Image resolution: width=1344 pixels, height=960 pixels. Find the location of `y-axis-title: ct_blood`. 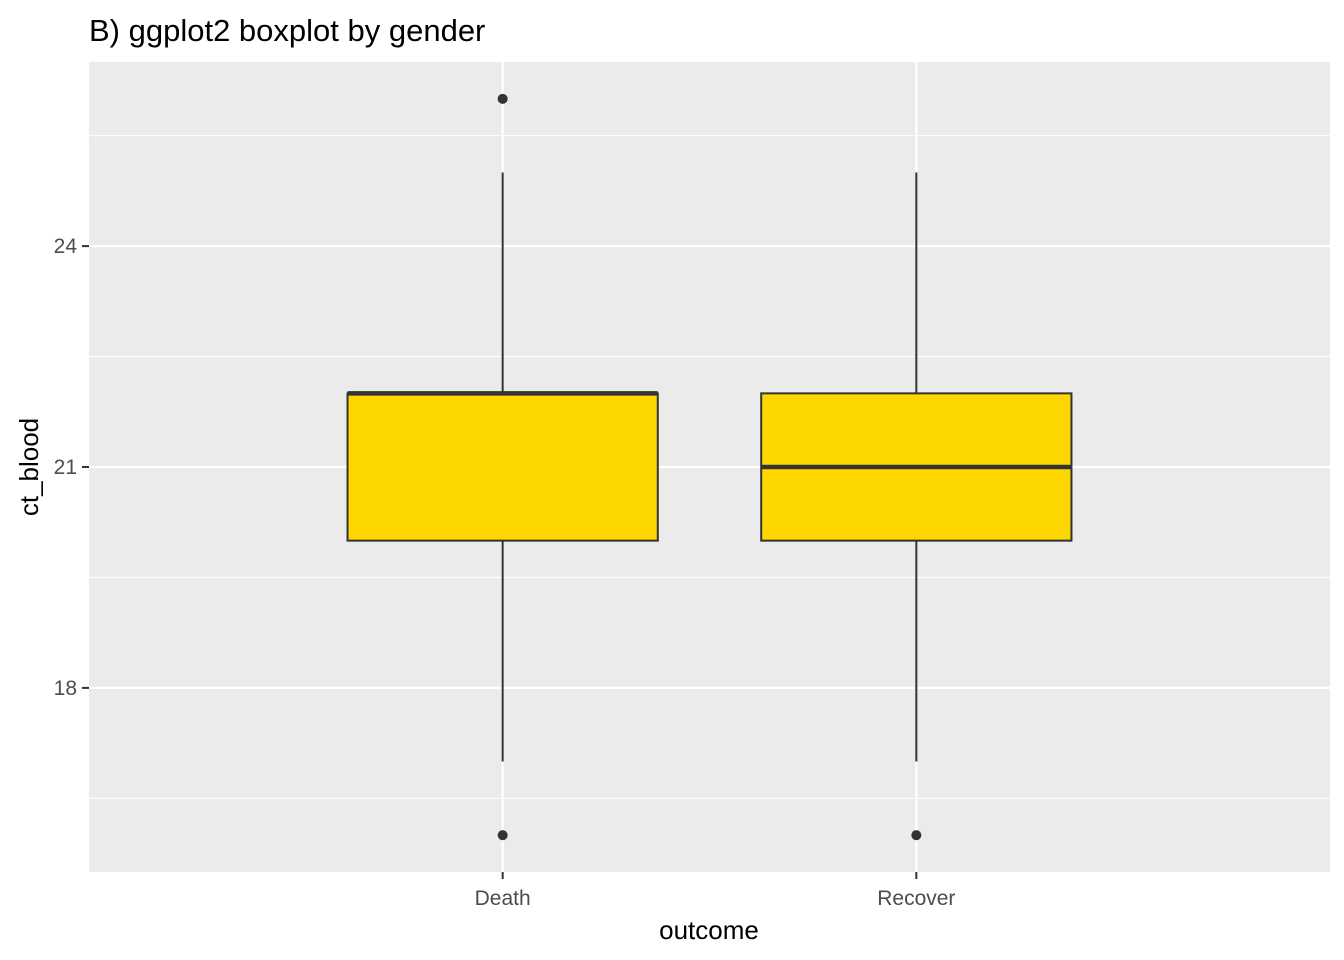

y-axis-title: ct_blood is located at coordinates (29, 467).